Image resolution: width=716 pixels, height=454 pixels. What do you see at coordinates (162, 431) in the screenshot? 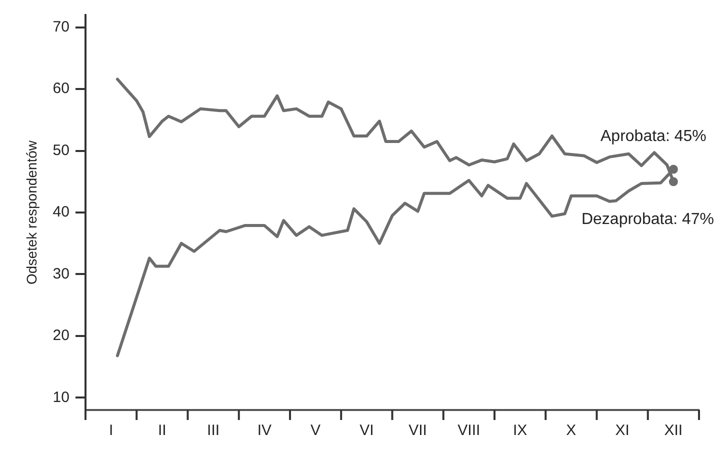
I see `x-tick-label: II` at bounding box center [162, 431].